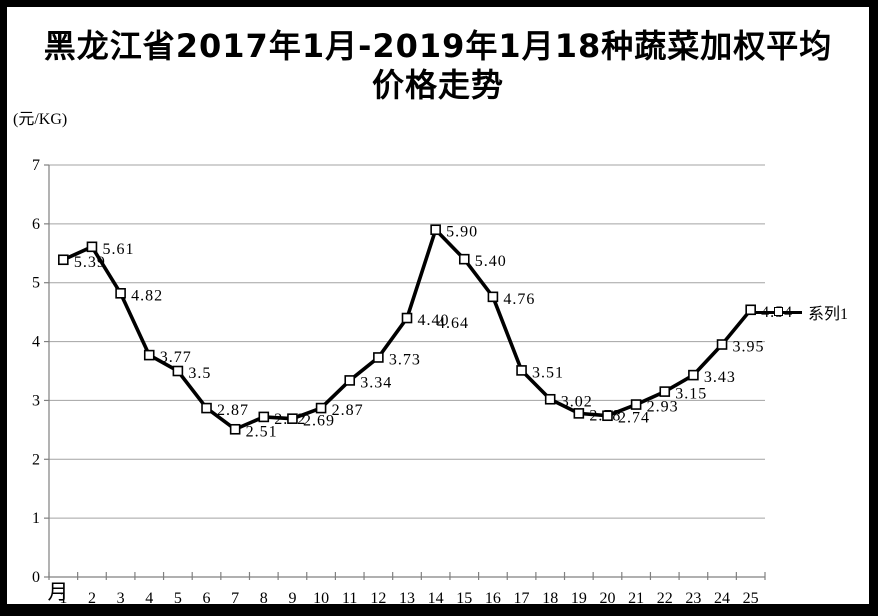  What do you see at coordinates (147, 295) in the screenshot?
I see `data-point-label: 4.82` at bounding box center [147, 295].